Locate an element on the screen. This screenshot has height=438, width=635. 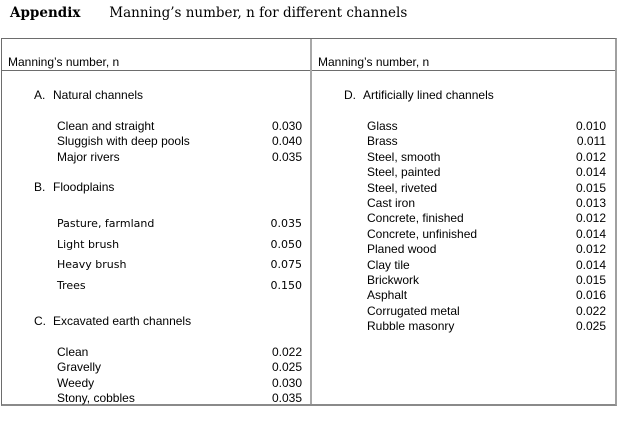
channel-name: Sluggish with deep pools is located at coordinates (123, 141).